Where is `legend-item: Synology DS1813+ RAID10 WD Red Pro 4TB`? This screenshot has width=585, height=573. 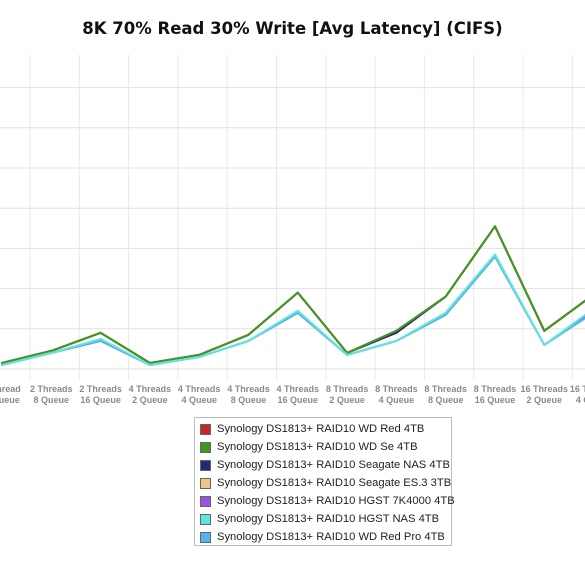 legend-item: Synology DS1813+ RAID10 WD Red Pro 4TB is located at coordinates (323, 537).